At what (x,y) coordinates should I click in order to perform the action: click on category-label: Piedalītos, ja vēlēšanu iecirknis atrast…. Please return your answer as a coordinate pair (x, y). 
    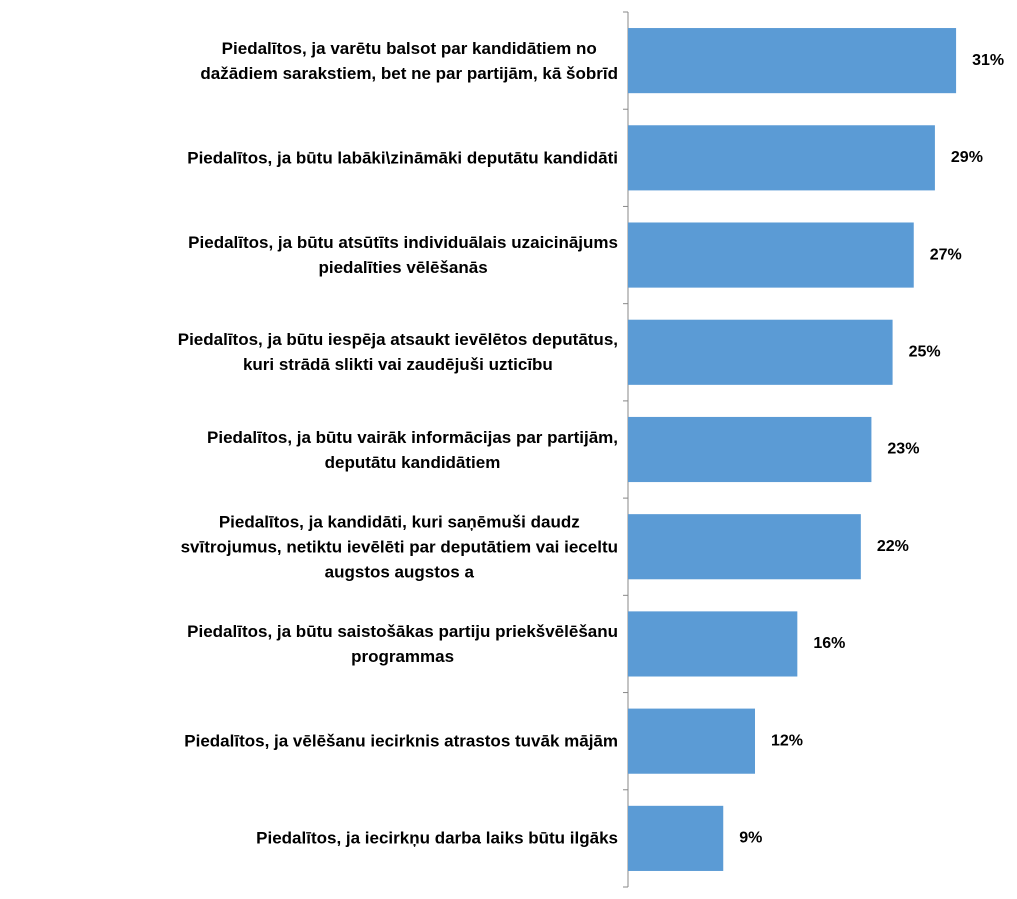
    Looking at the image, I should click on (401, 741).